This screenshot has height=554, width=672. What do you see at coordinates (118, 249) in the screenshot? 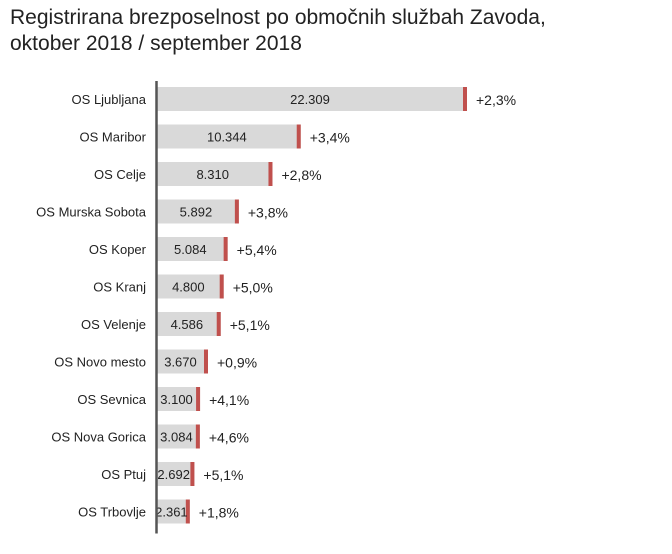
I see `category-label: OS Koper` at bounding box center [118, 249].